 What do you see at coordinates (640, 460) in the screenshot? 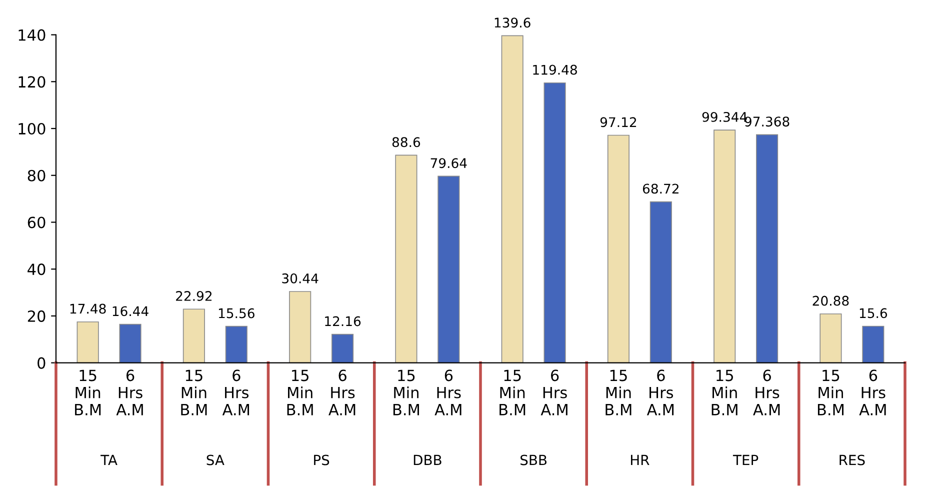
I see `x-tick-label: HR` at bounding box center [640, 460].